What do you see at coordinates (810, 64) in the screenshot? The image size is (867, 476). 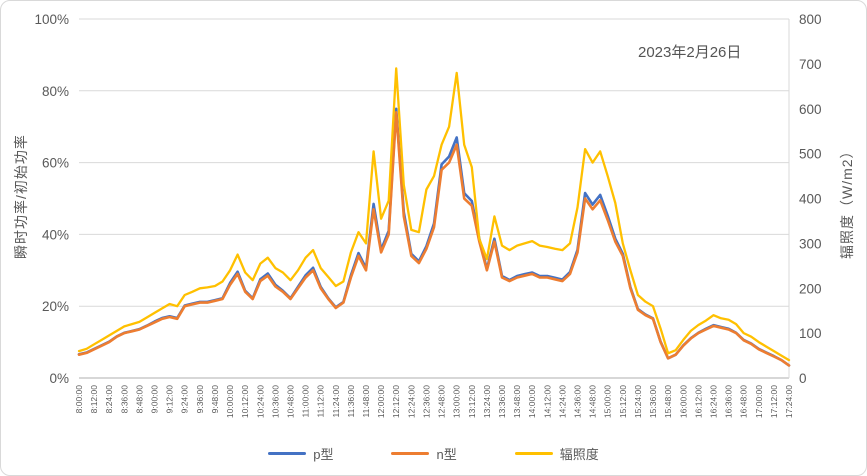 I see `right-axis-tick-label: 700` at bounding box center [810, 64].